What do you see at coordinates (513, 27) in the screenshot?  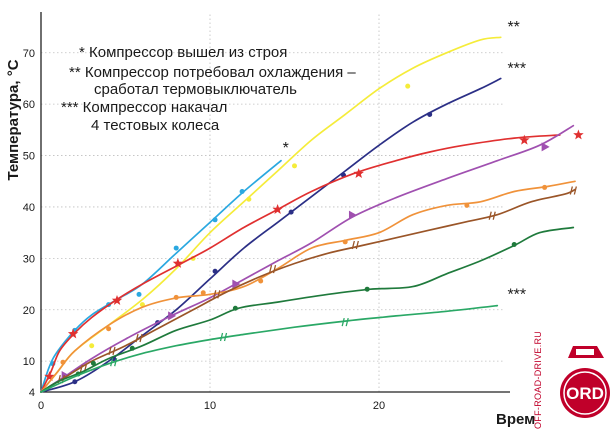 I see `annotation-label: **` at bounding box center [513, 27].